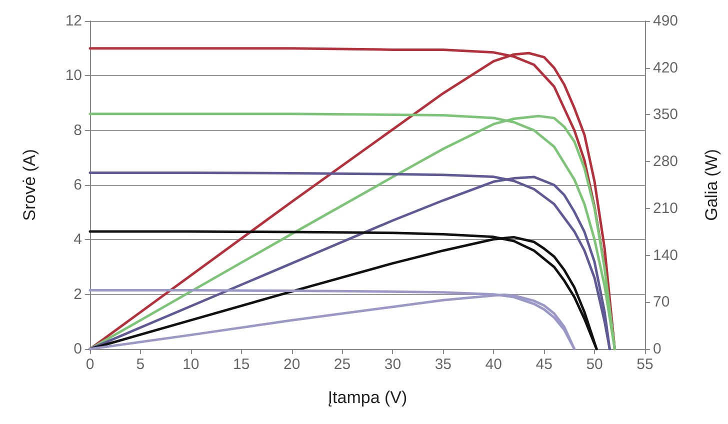  I want to click on y-tick-label: 2, so click(78, 294).